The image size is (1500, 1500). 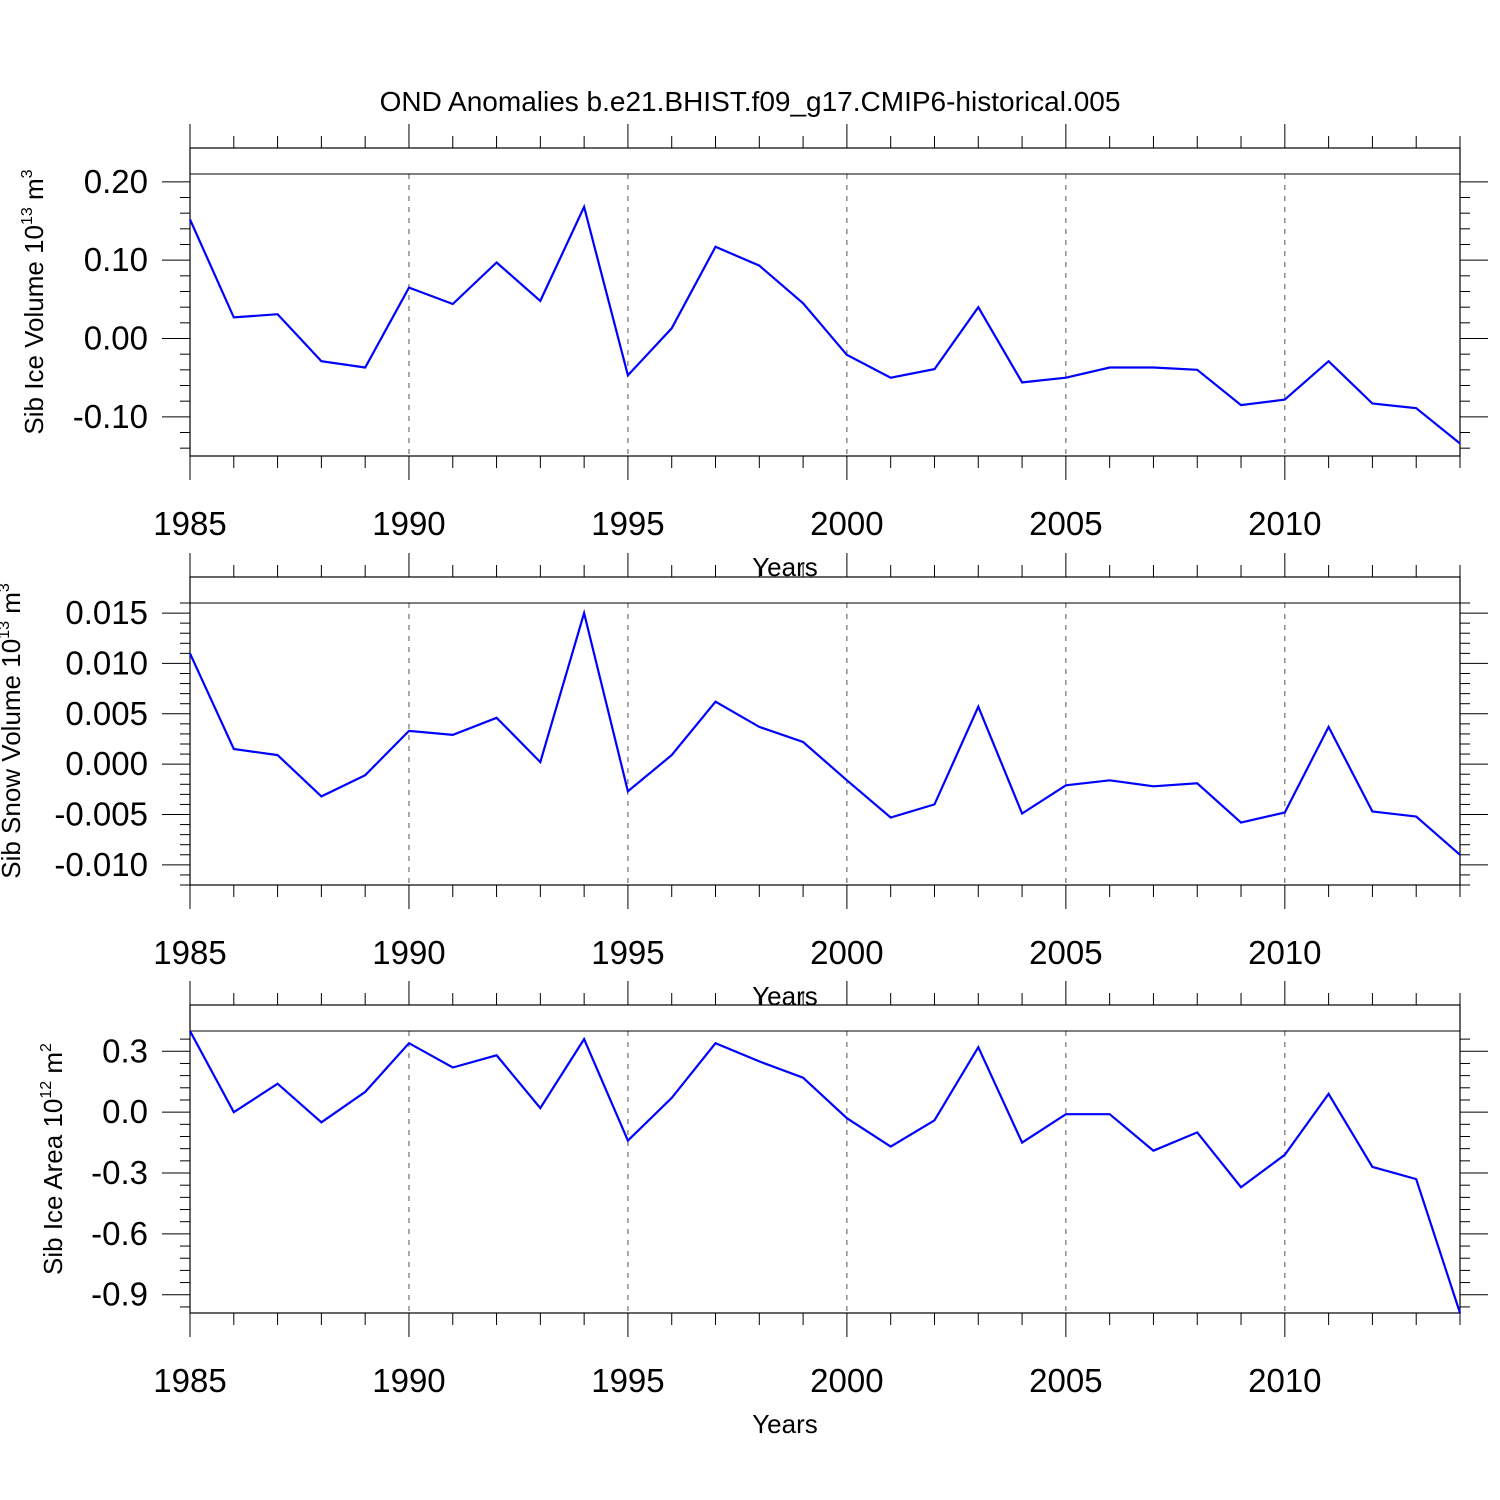 I want to click on y-tick-label: 0.10, so click(x=116, y=259).